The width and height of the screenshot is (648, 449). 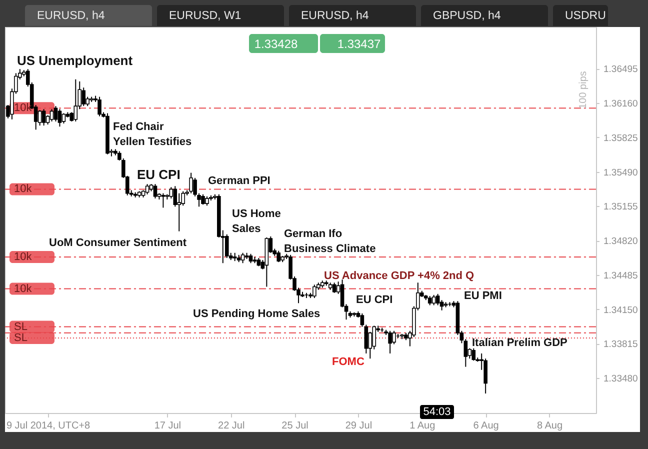 What do you see at coordinates (621, 242) in the screenshot?
I see `y-tick-label: 1.34820` at bounding box center [621, 242].